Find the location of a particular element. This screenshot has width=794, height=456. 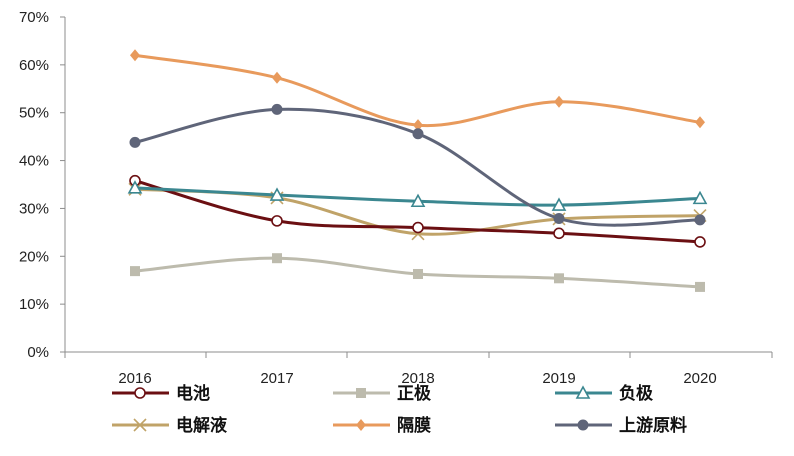

series-正极 is located at coordinates (417, 272).